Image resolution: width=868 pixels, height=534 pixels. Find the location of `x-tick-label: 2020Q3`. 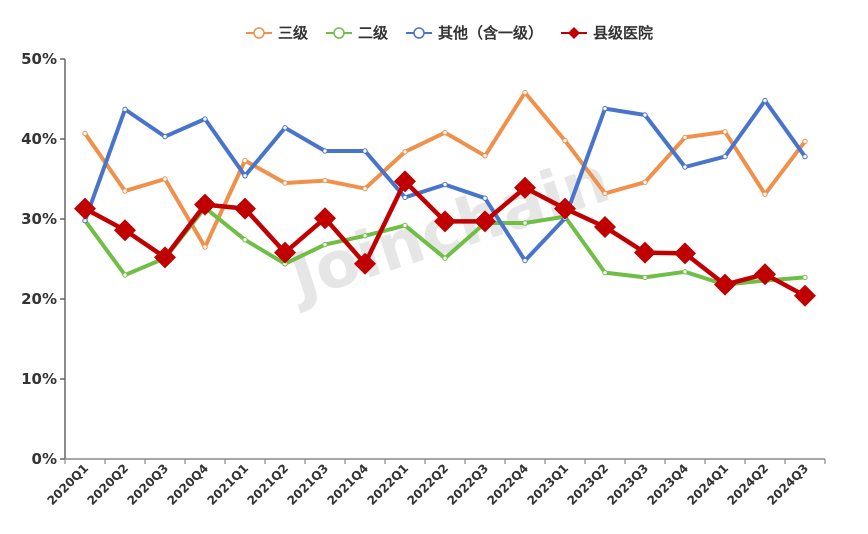

x-tick-label: 2020Q3 is located at coordinates (147, 484).